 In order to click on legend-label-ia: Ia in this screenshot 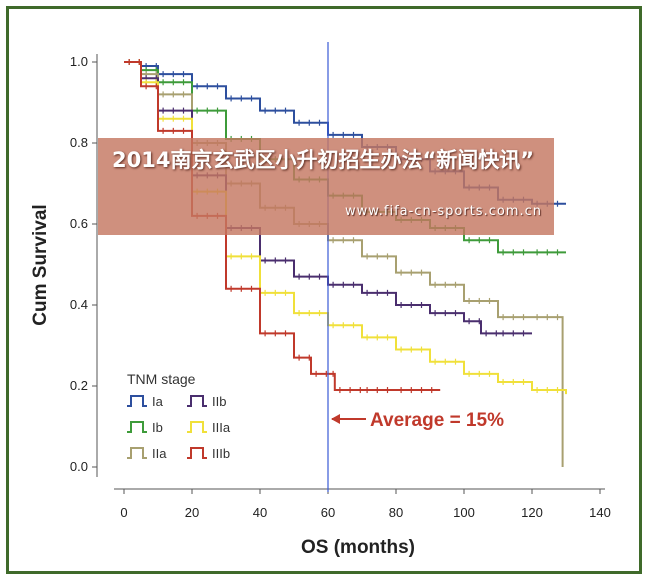, I will do `click(158, 401)`.